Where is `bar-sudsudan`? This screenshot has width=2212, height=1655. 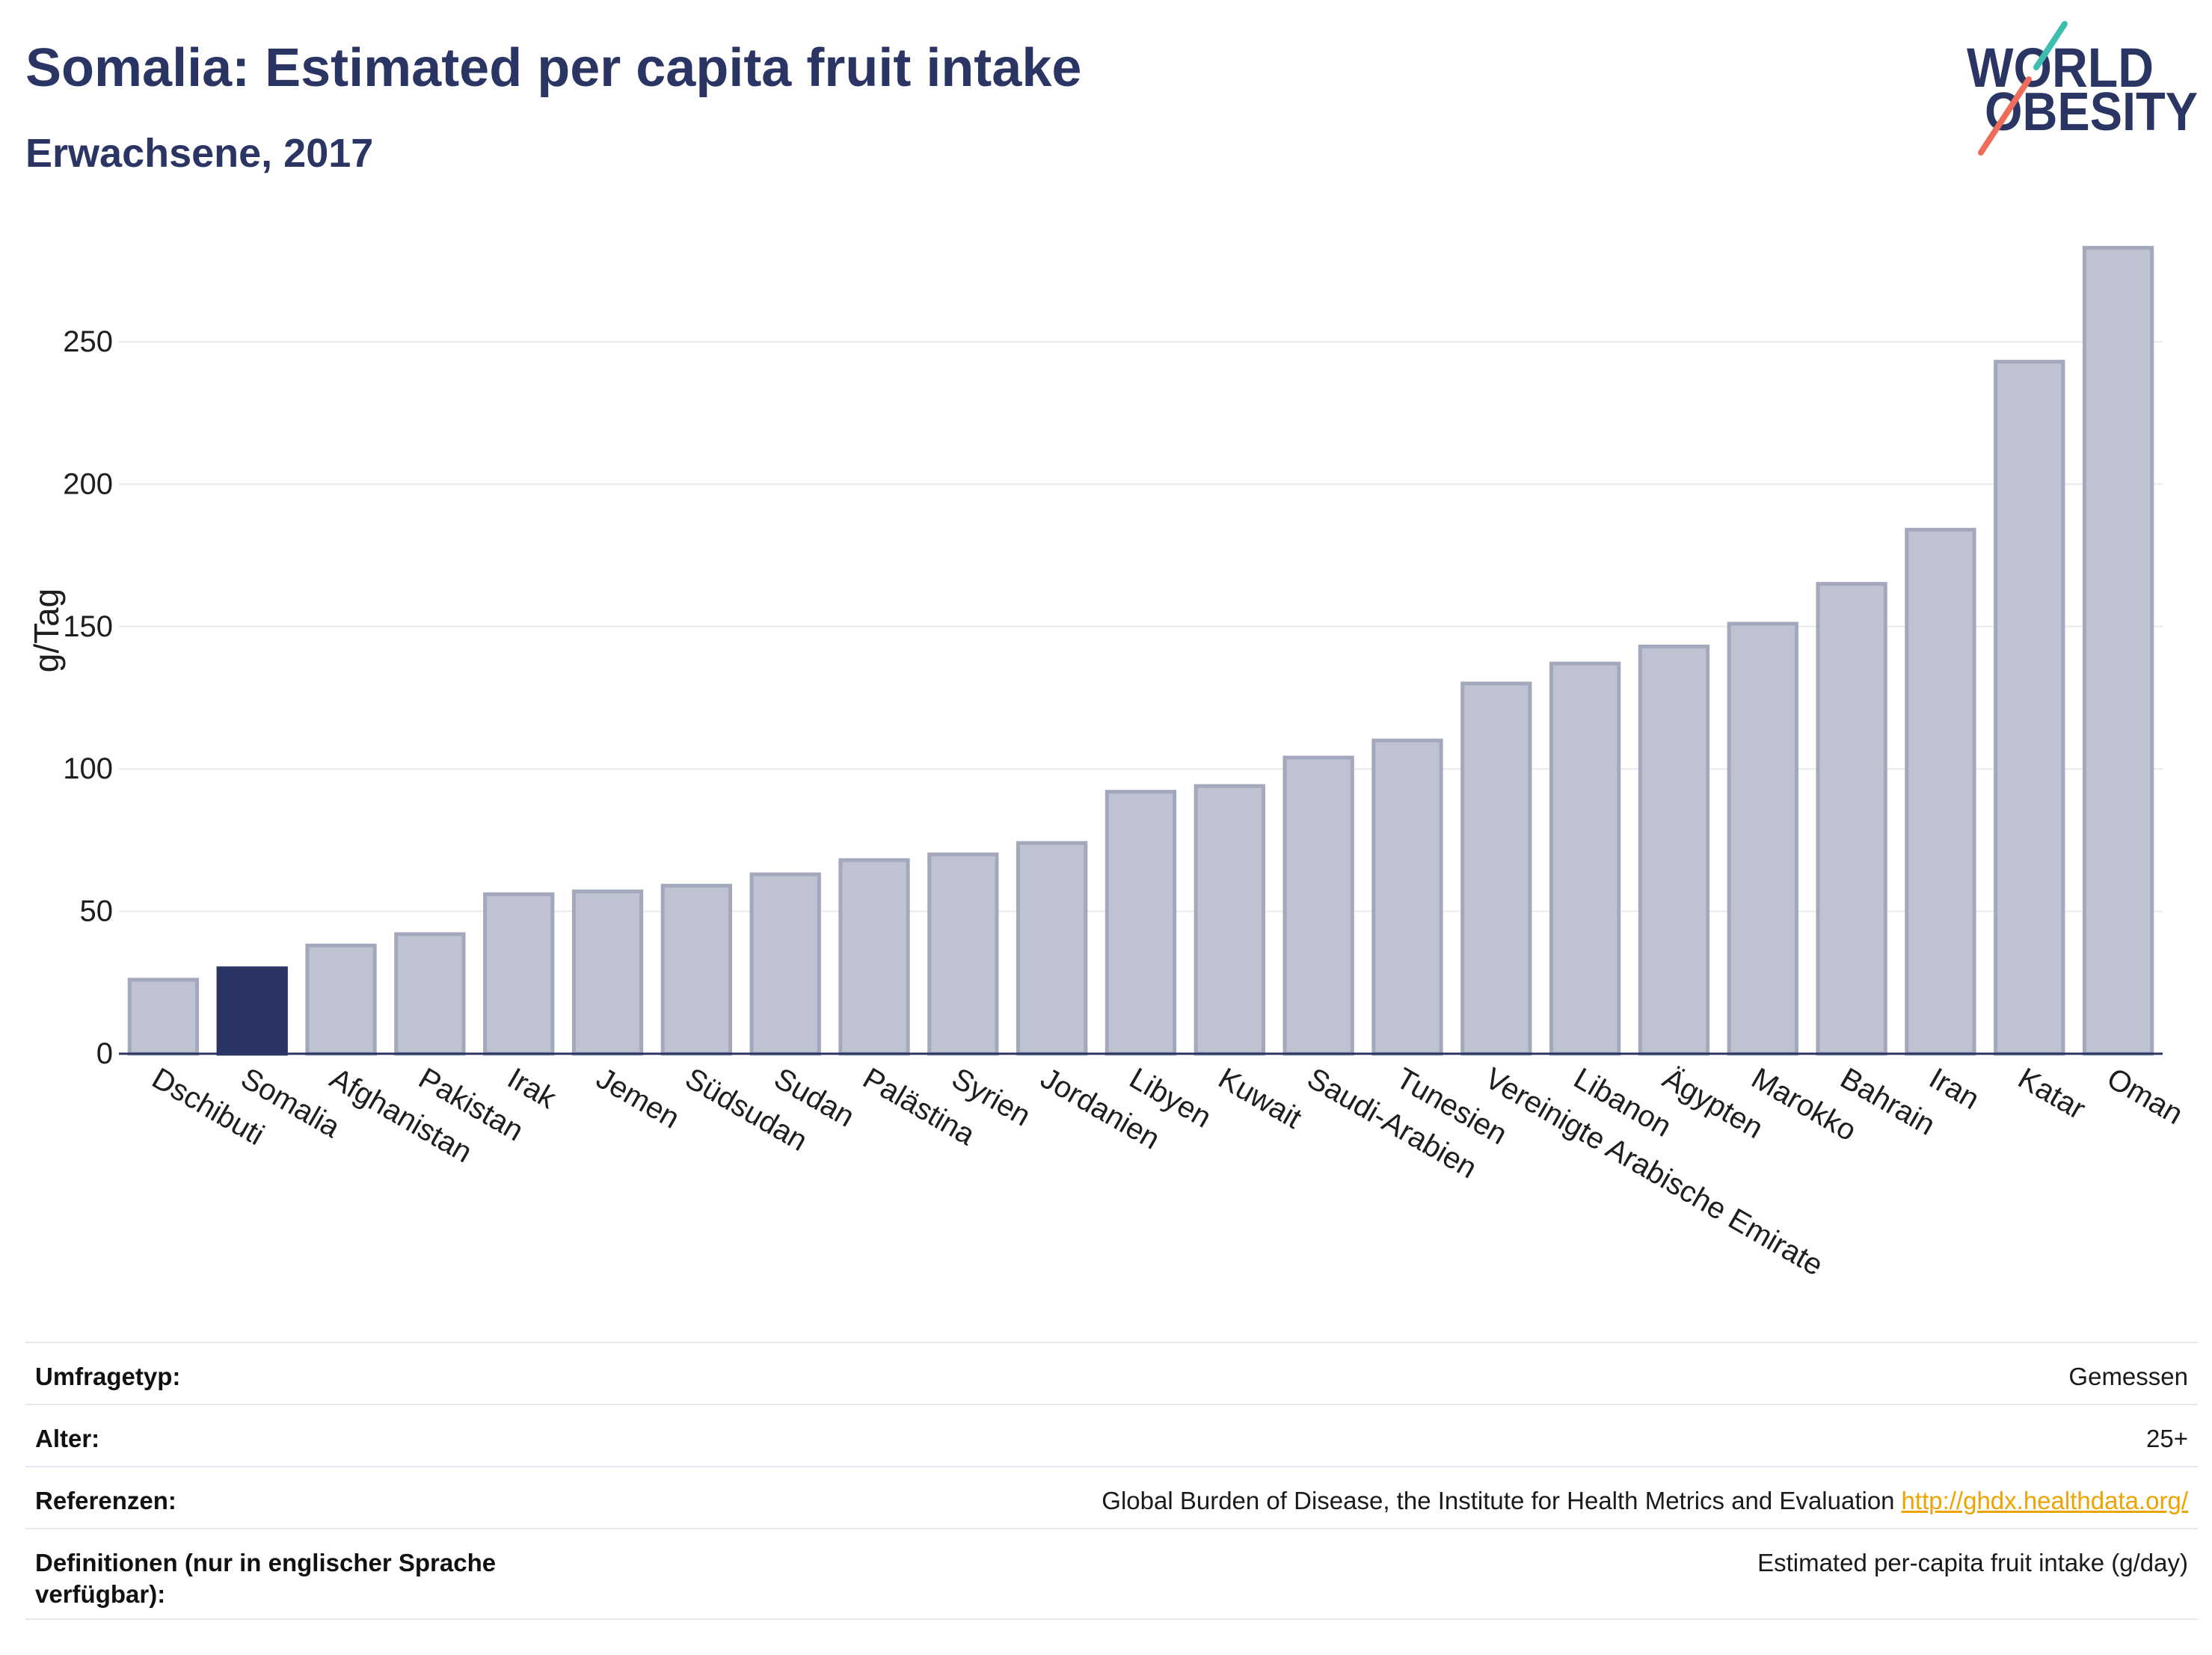 bar-sudsudan is located at coordinates (696, 969).